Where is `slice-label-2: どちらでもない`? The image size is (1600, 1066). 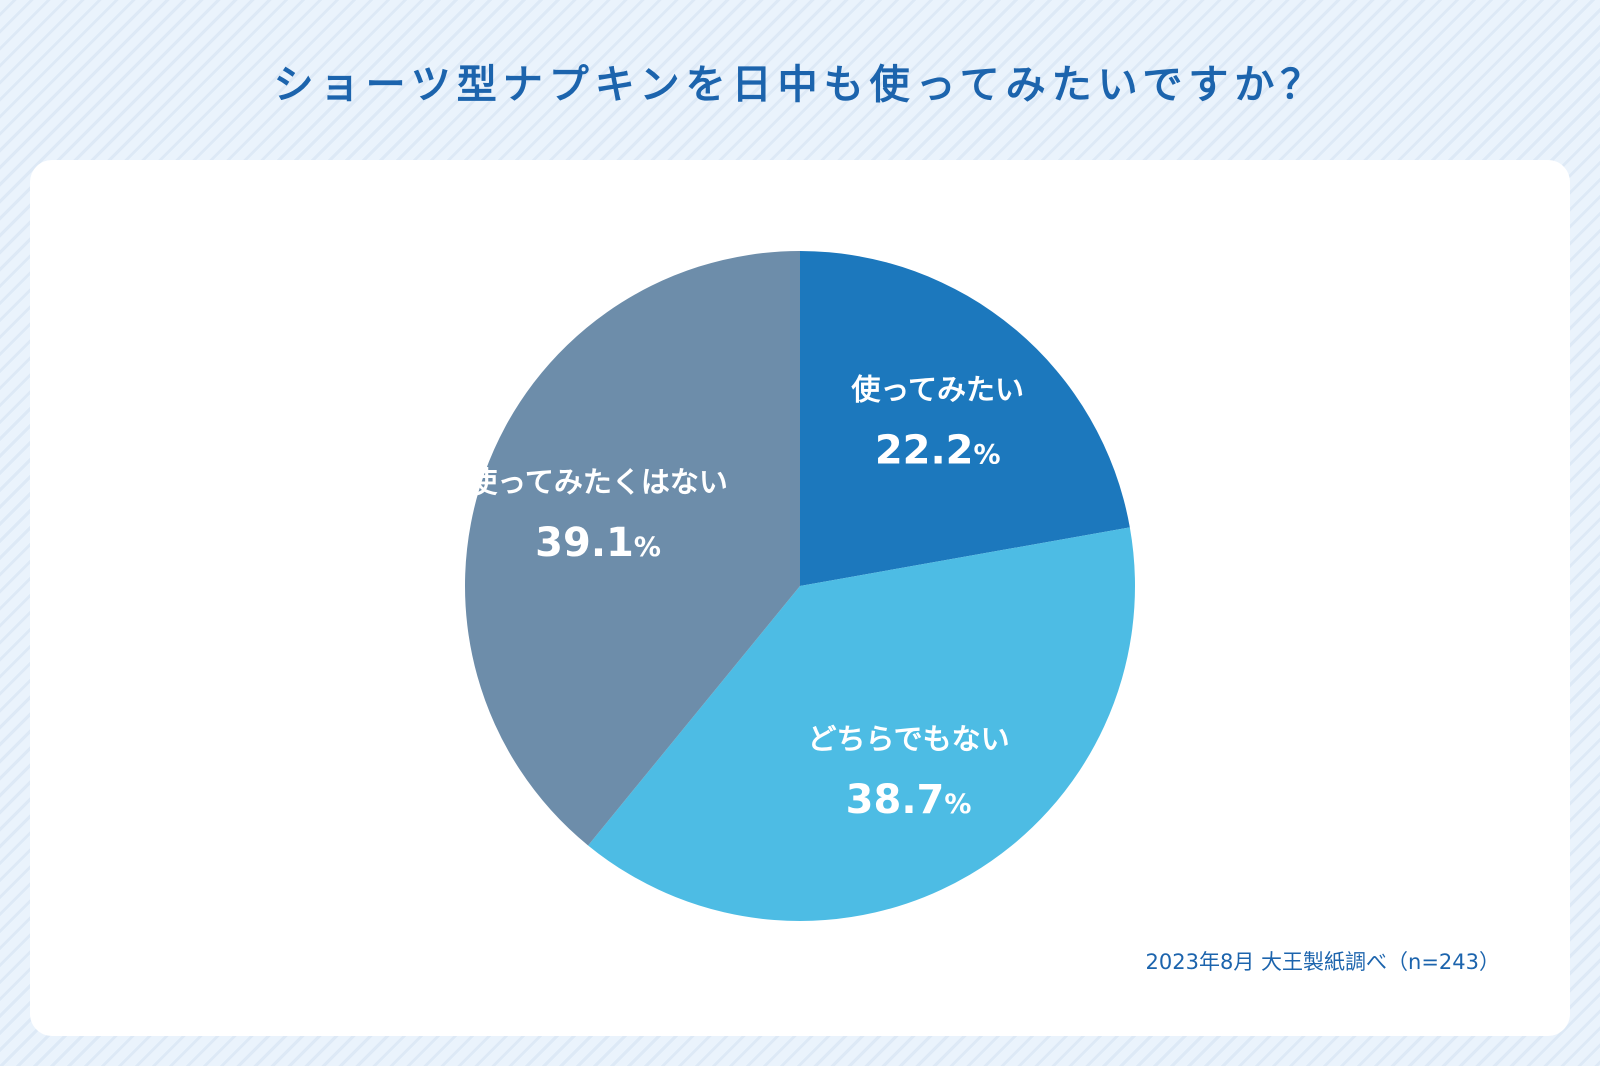 slice-label-2: どちらでもない is located at coordinates (908, 739).